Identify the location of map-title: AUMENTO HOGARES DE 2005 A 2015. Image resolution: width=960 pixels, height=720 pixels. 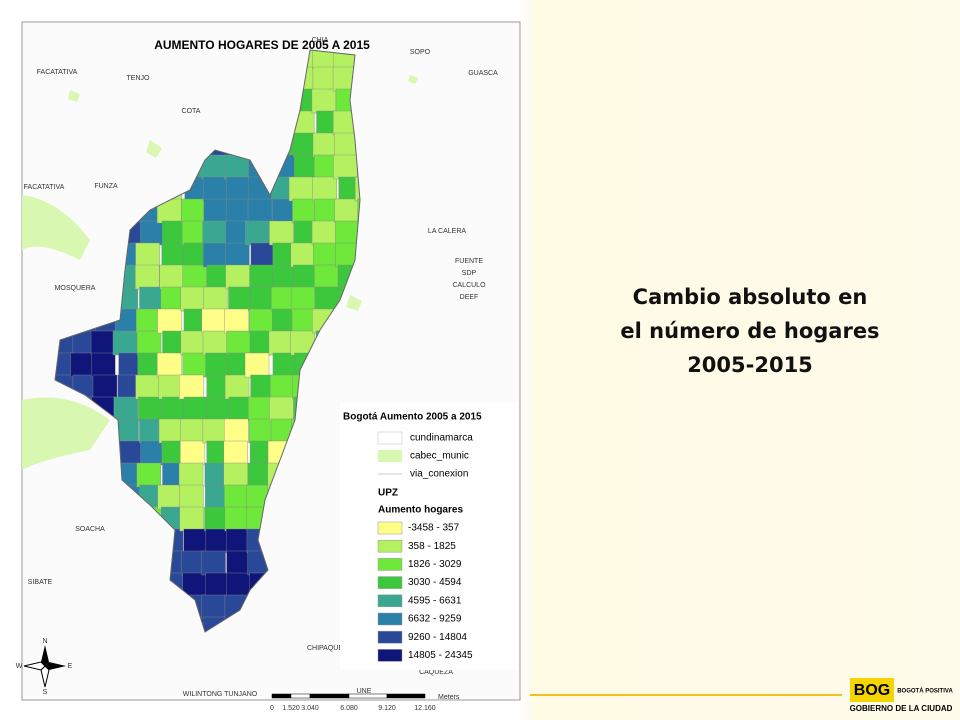
(262, 45).